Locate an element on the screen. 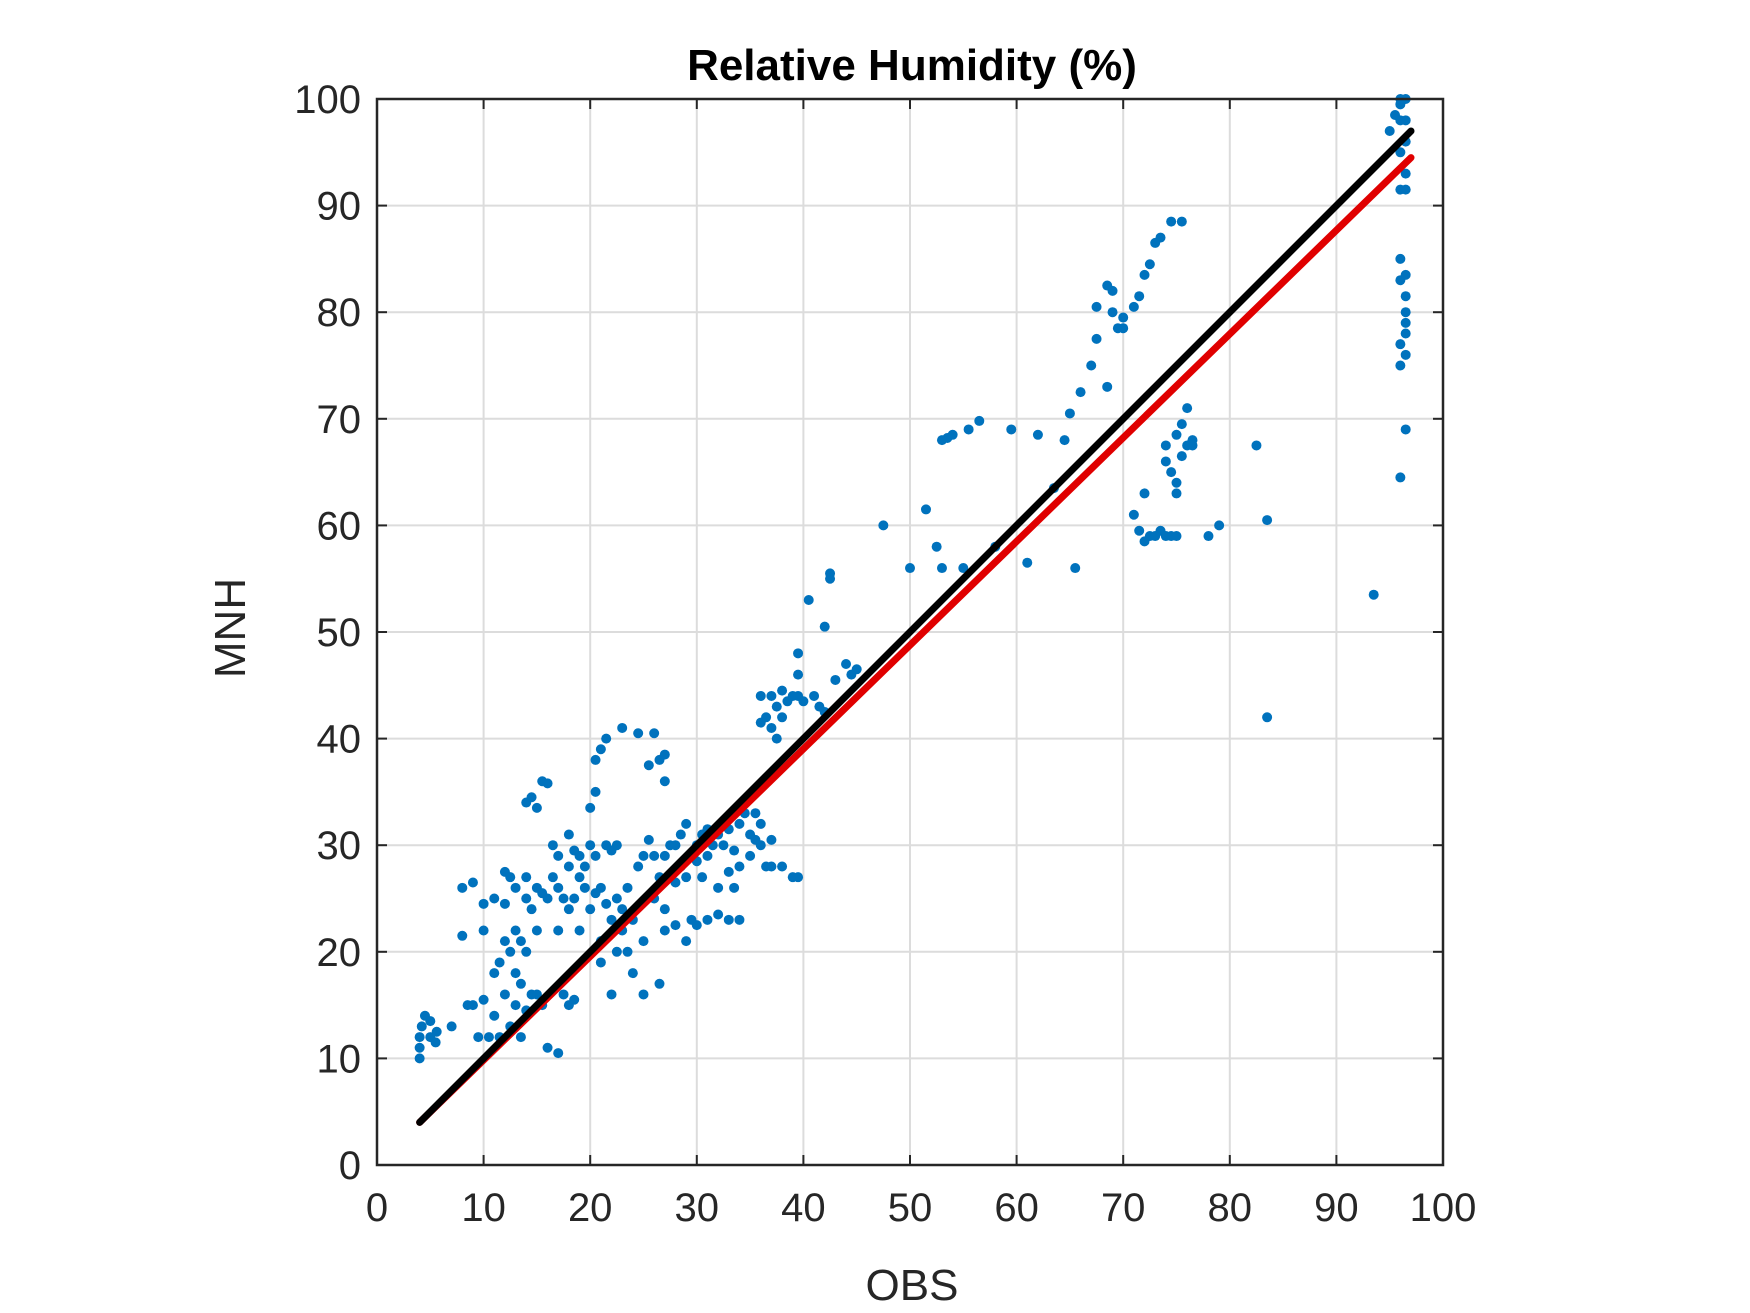 This screenshot has height=1313, width=1750. x-axis-label: OBS is located at coordinates (912, 1285).